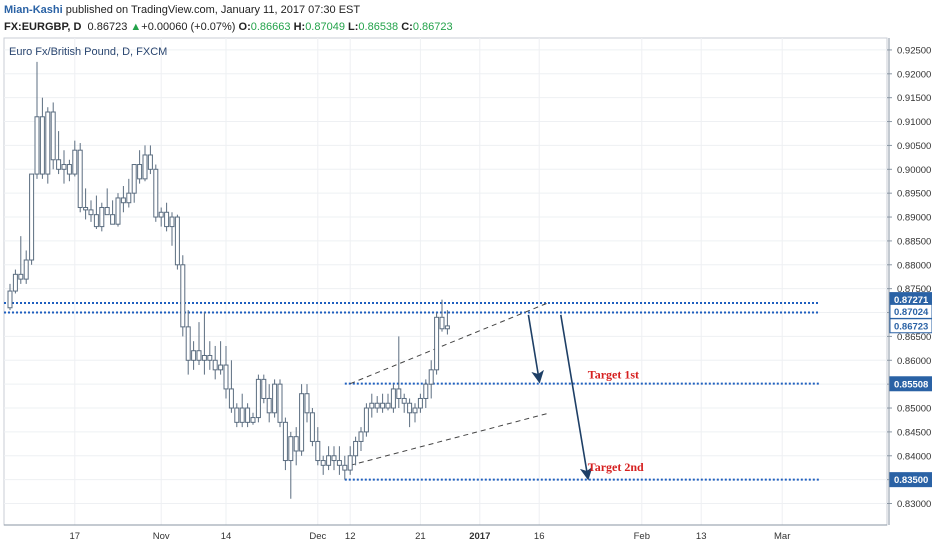 This screenshot has width=932, height=550. Describe the element at coordinates (107, 27) in the screenshot. I see `last-price: 0.86723` at that location.